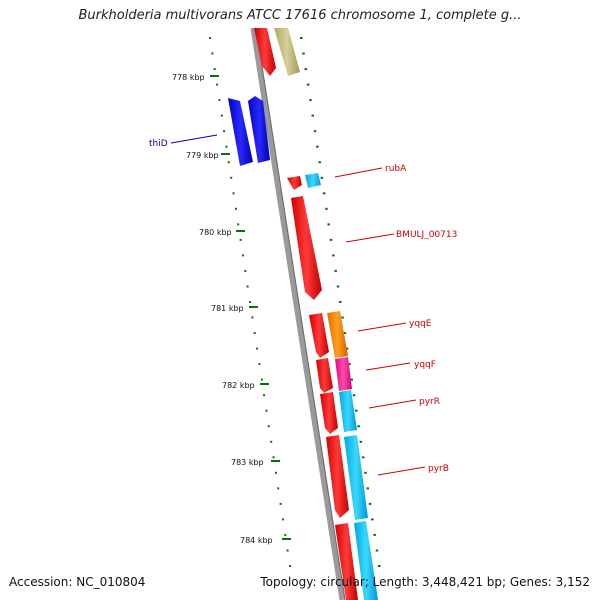 The height and width of the screenshot is (600, 600). Describe the element at coordinates (227, 308) in the screenshot. I see `tick-label: 781 kbp` at that location.